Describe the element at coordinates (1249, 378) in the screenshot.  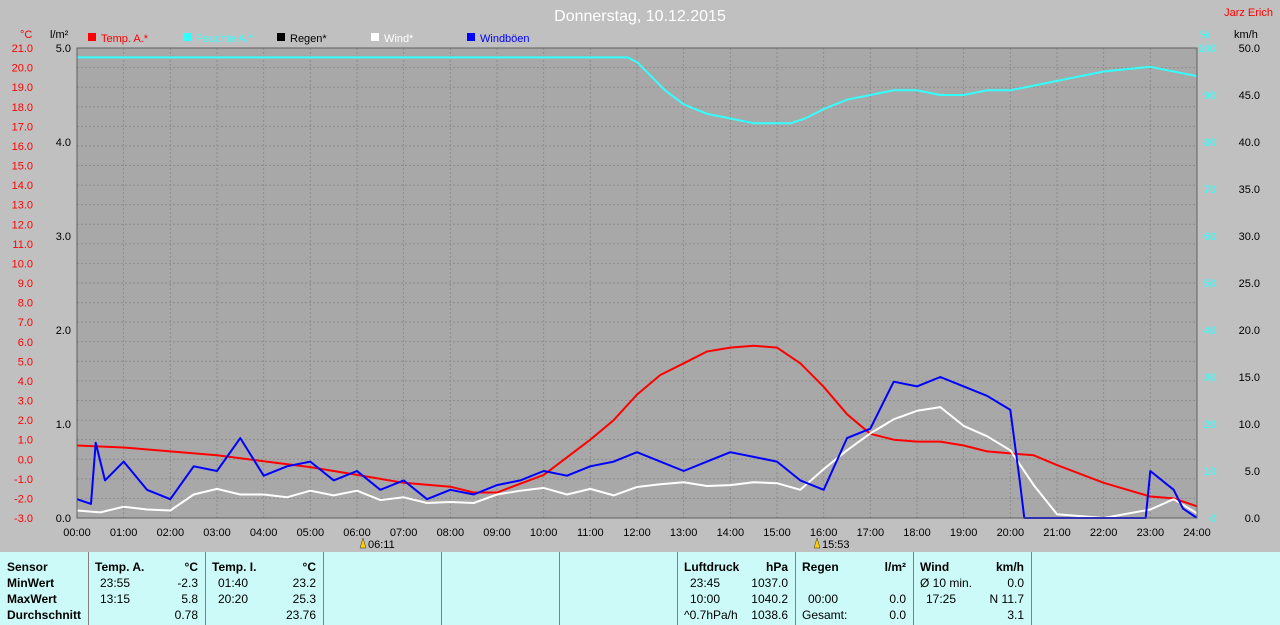
I see `wind-tick-label: 15.0` at that location.